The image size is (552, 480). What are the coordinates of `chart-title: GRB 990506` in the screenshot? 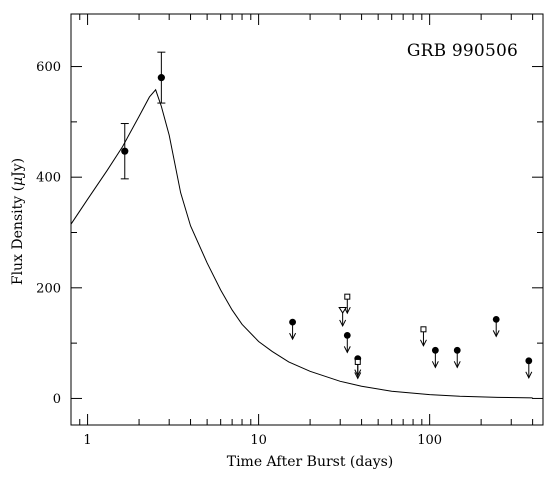 It's located at (462, 51).